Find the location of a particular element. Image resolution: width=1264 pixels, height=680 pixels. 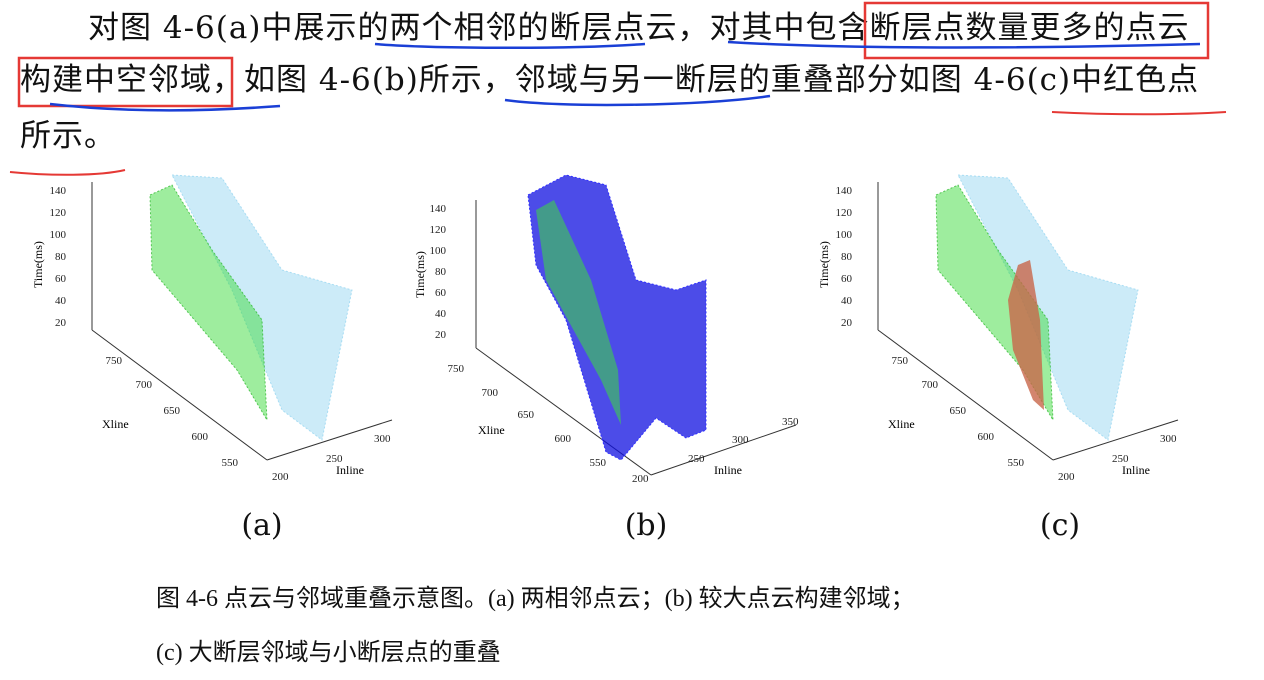

figure-label-c: (c) is located at coordinates (1060, 525).